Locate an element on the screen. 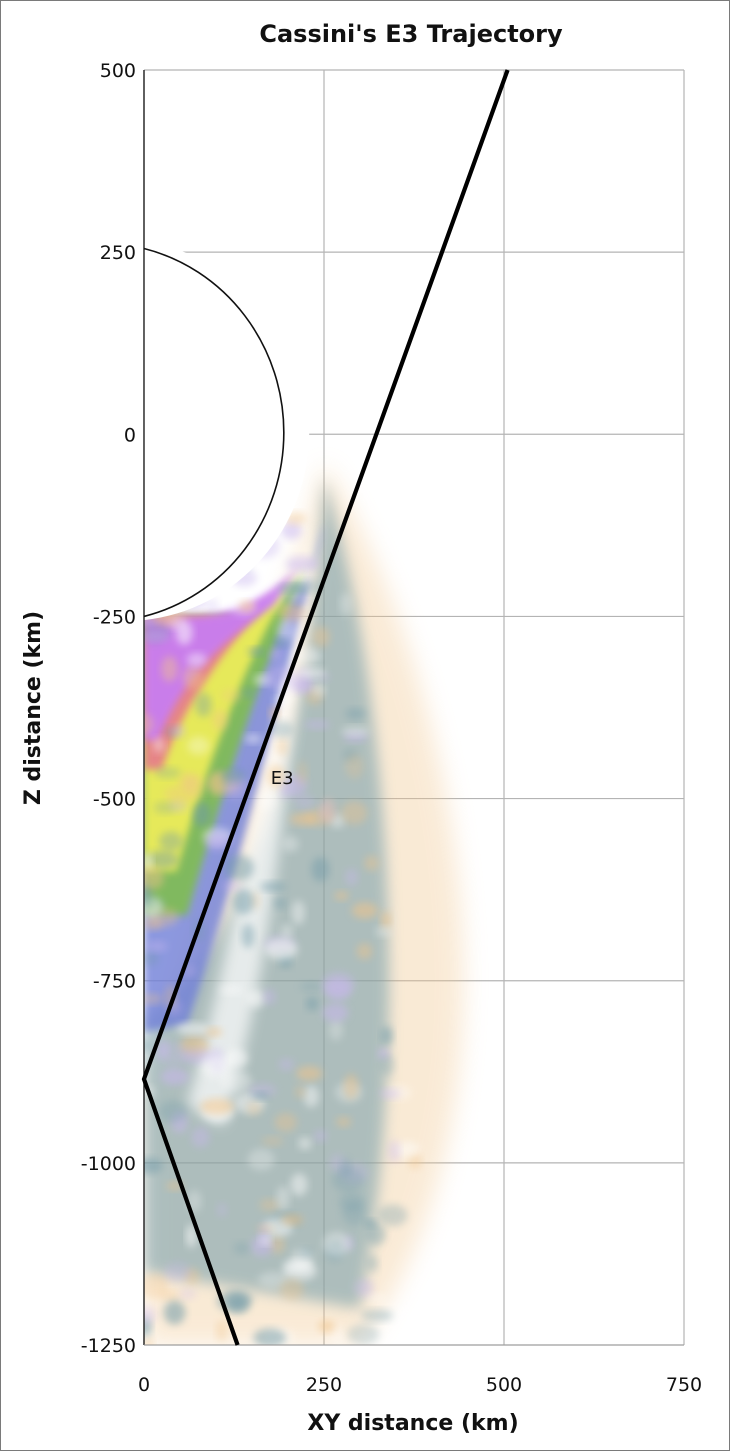 This screenshot has width=730, height=1451. x-tick-label: 250 is located at coordinates (324, 1385).